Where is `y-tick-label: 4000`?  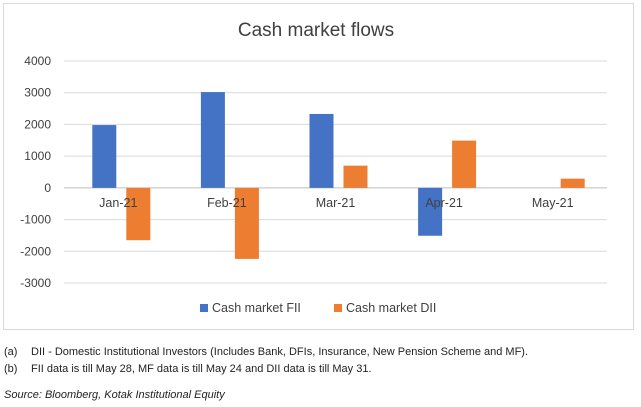 y-tick-label: 4000 is located at coordinates (37, 61).